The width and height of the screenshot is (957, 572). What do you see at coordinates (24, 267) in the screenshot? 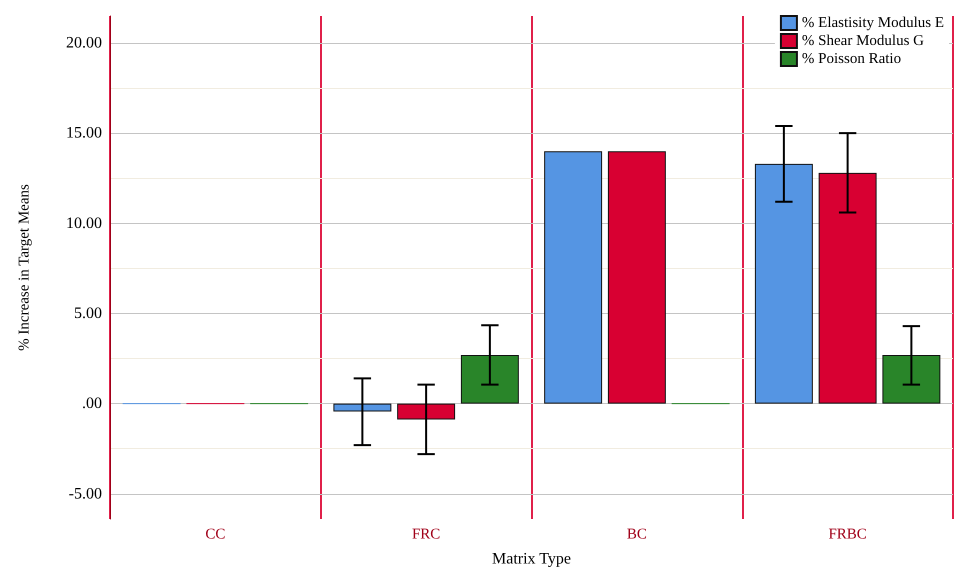
I see `y-axis-title: % Increase in Target Means` at bounding box center [24, 267].